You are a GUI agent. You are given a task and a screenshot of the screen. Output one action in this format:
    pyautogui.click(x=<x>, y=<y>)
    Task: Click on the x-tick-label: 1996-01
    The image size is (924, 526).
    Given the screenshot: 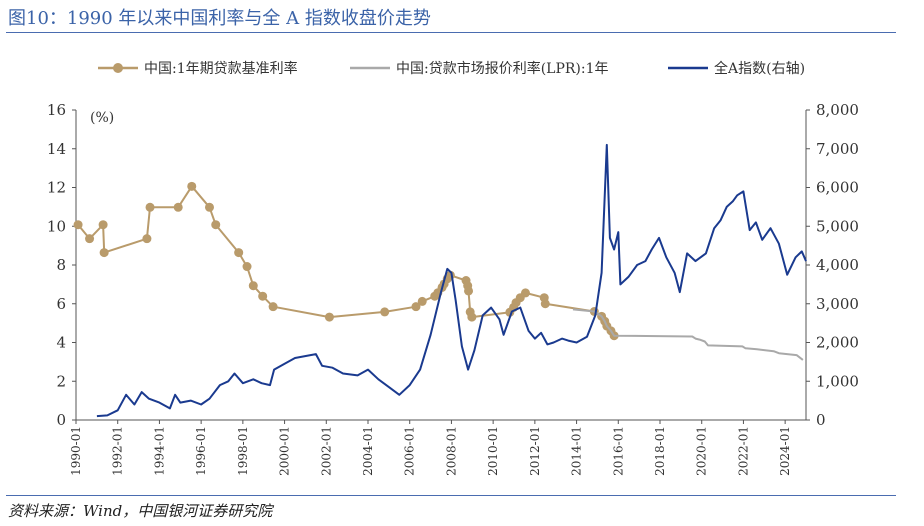 What is the action you would take?
    pyautogui.click(x=201, y=451)
    